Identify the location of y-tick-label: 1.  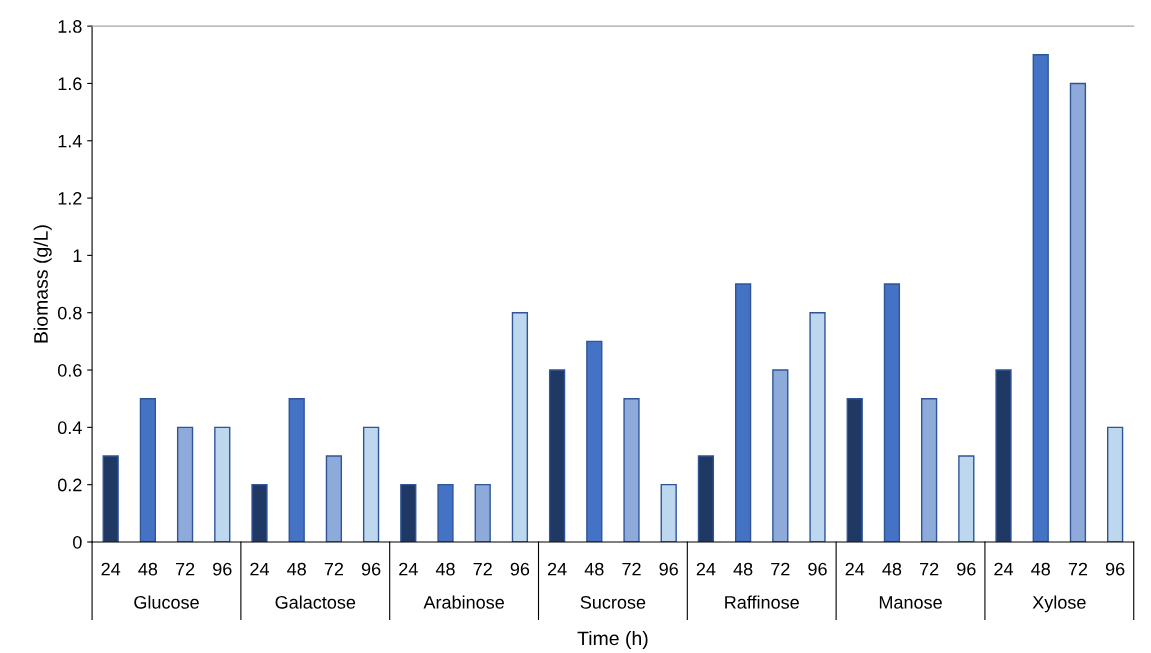
(77, 255).